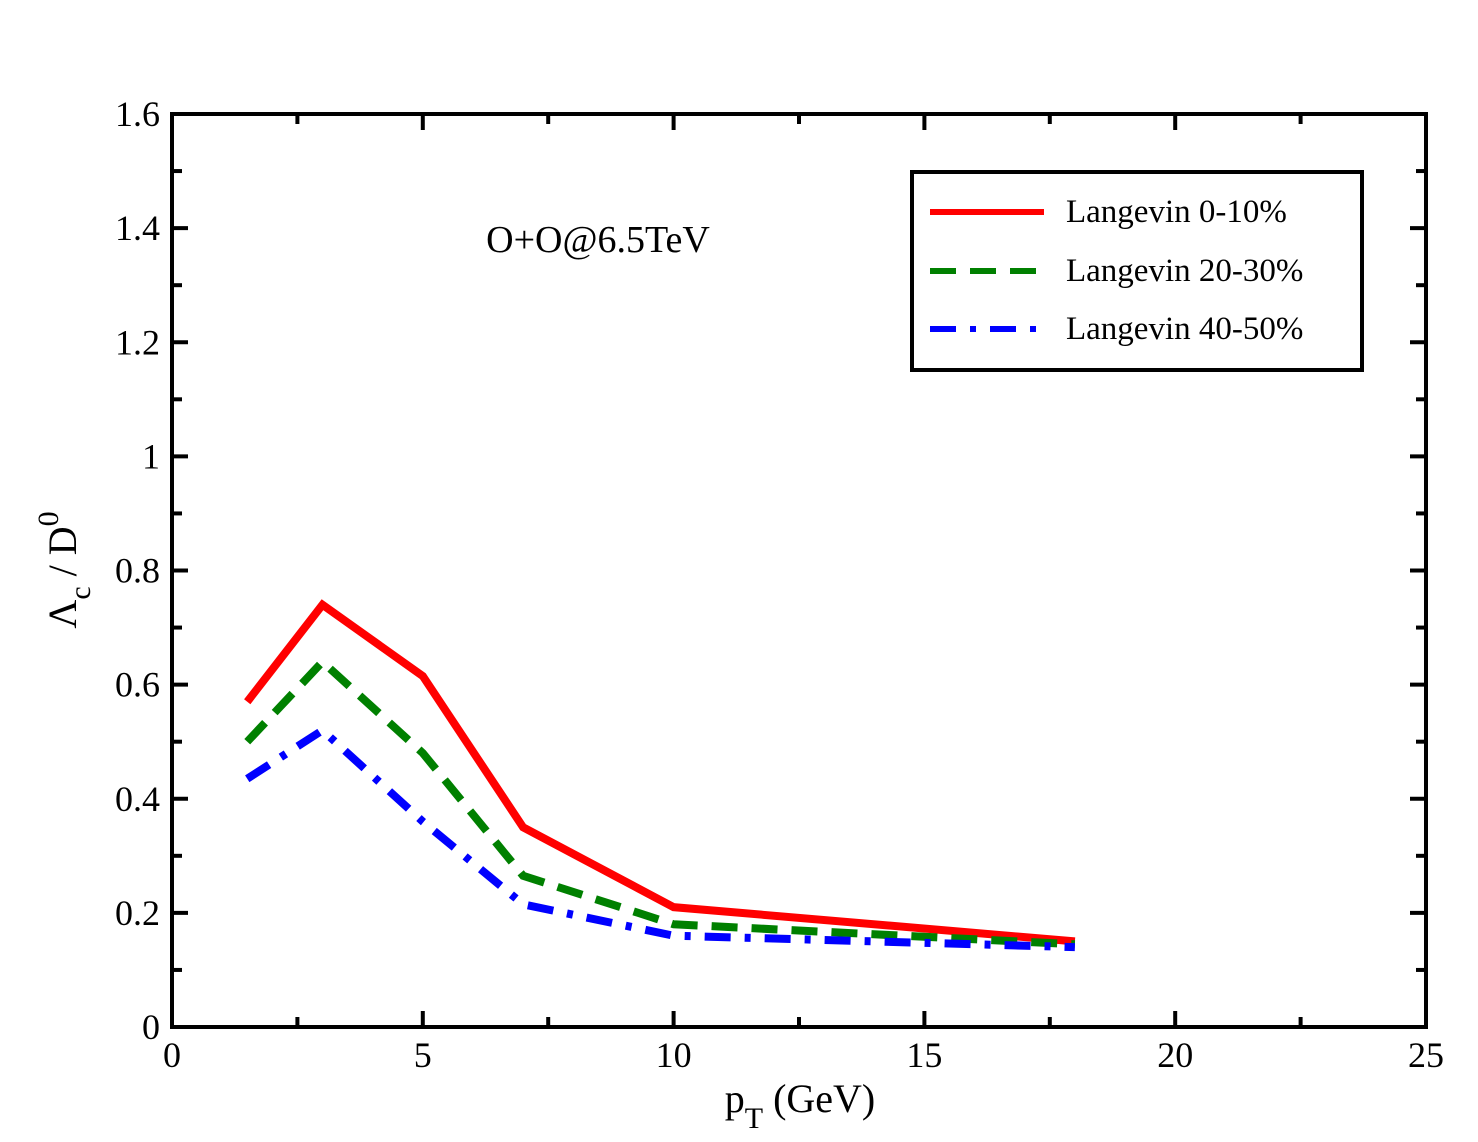  I want to click on x-axis-title-sub: T, so click(754, 1118).